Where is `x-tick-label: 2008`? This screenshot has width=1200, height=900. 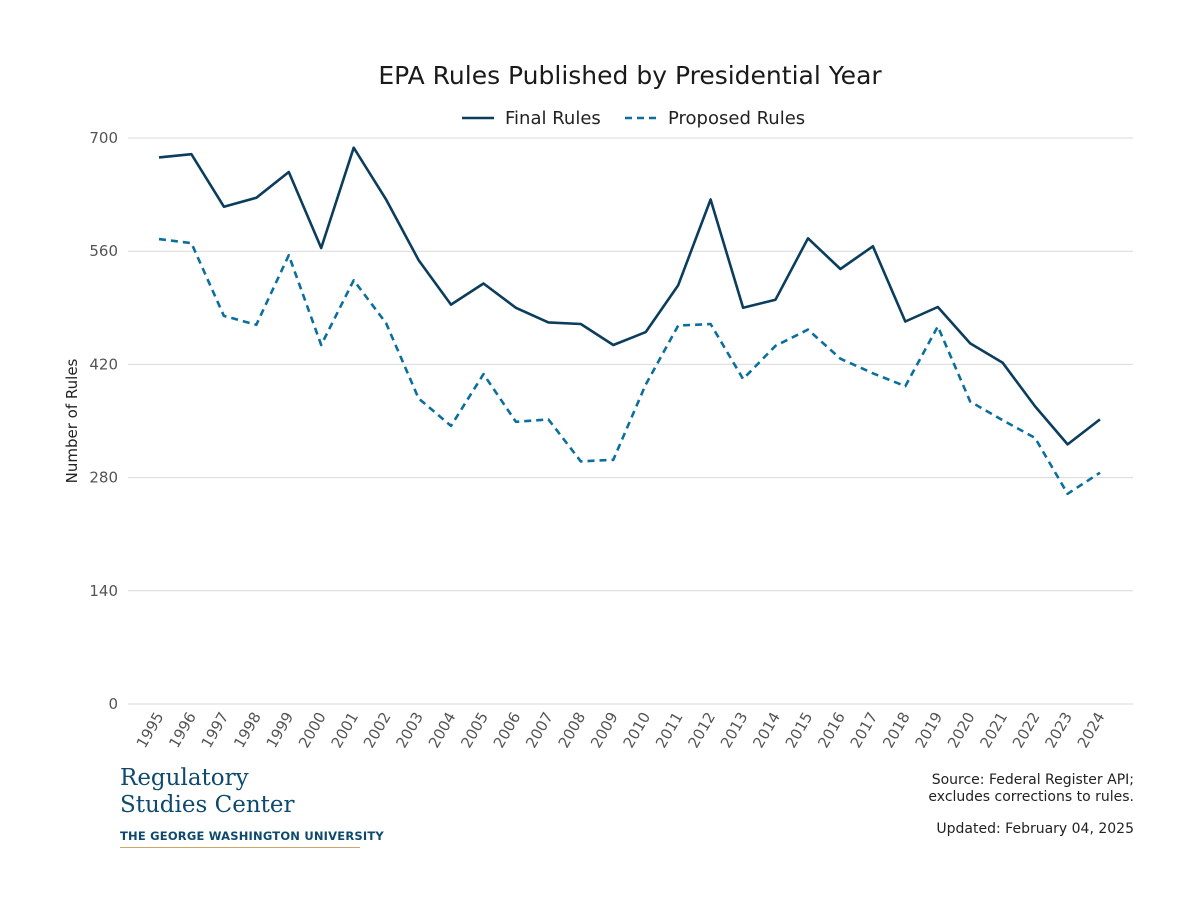
x-tick-label: 2008 is located at coordinates (572, 730).